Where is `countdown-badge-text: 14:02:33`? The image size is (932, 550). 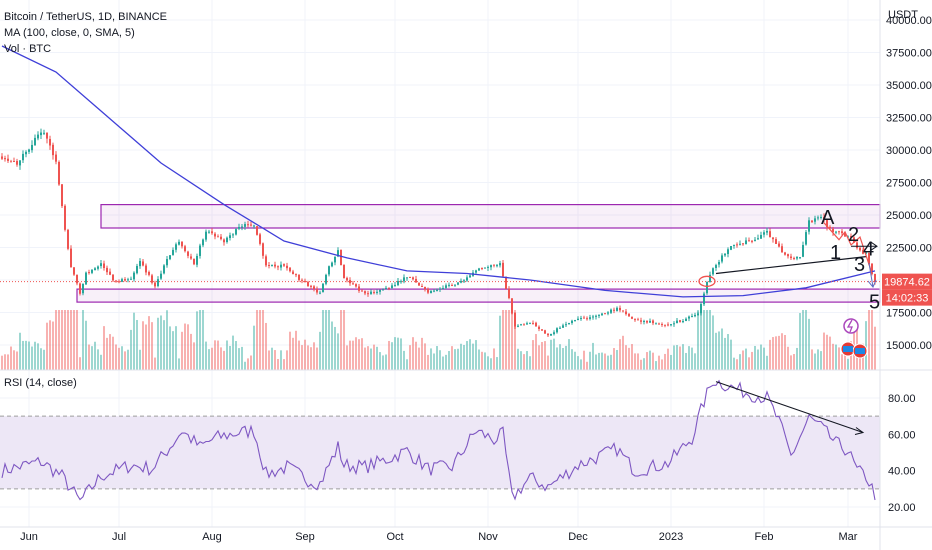 countdown-badge-text: 14:02:33 is located at coordinates (907, 299).